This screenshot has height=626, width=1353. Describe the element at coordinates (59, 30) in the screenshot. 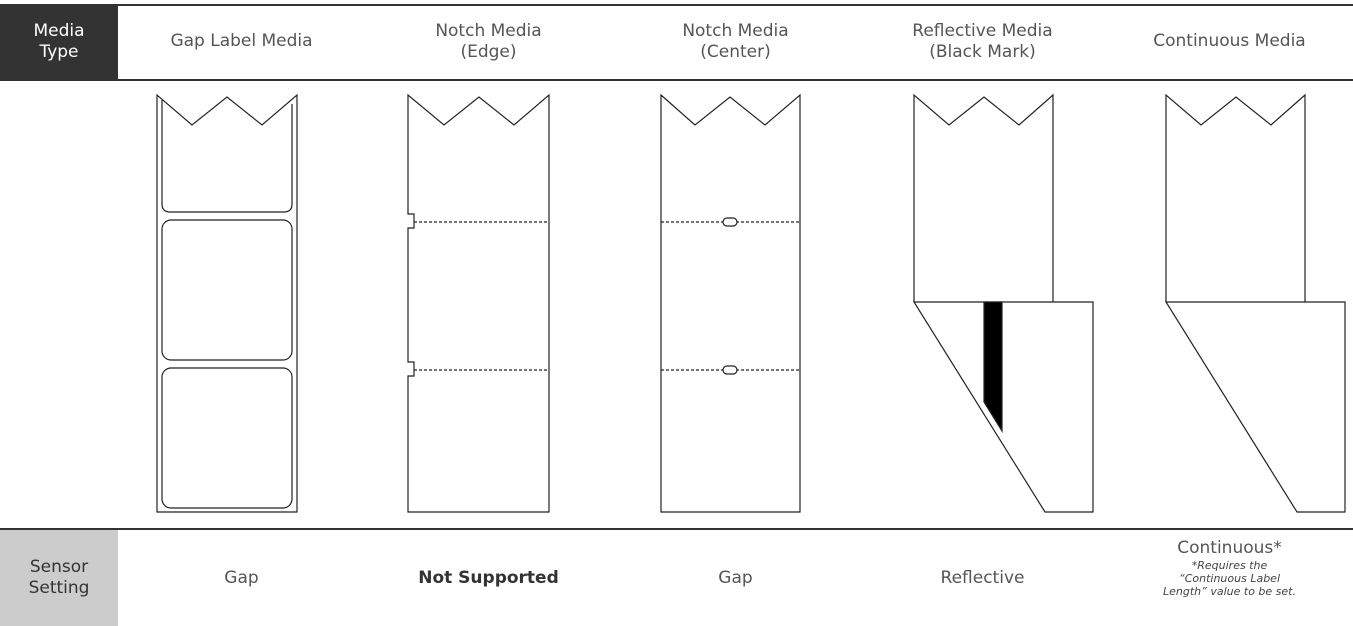

I see `heading-line: Media` at that location.